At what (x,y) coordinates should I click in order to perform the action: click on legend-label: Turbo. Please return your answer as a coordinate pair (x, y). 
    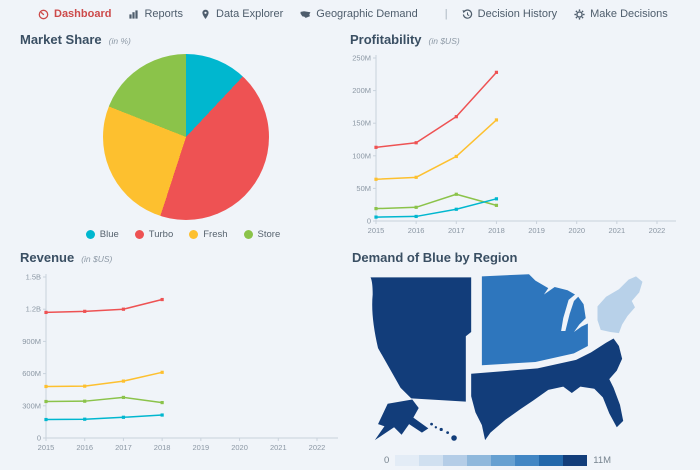
    Looking at the image, I should click on (161, 234).